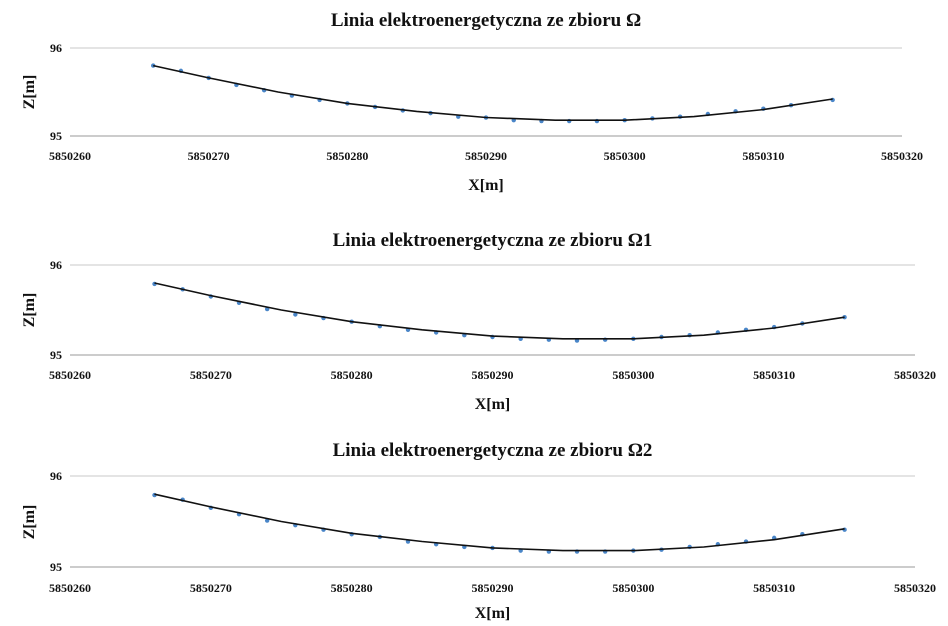  Describe the element at coordinates (493, 450) in the screenshot. I see `chart-title: Linia elektroenergetyczna ze zbioru Ω2` at that location.